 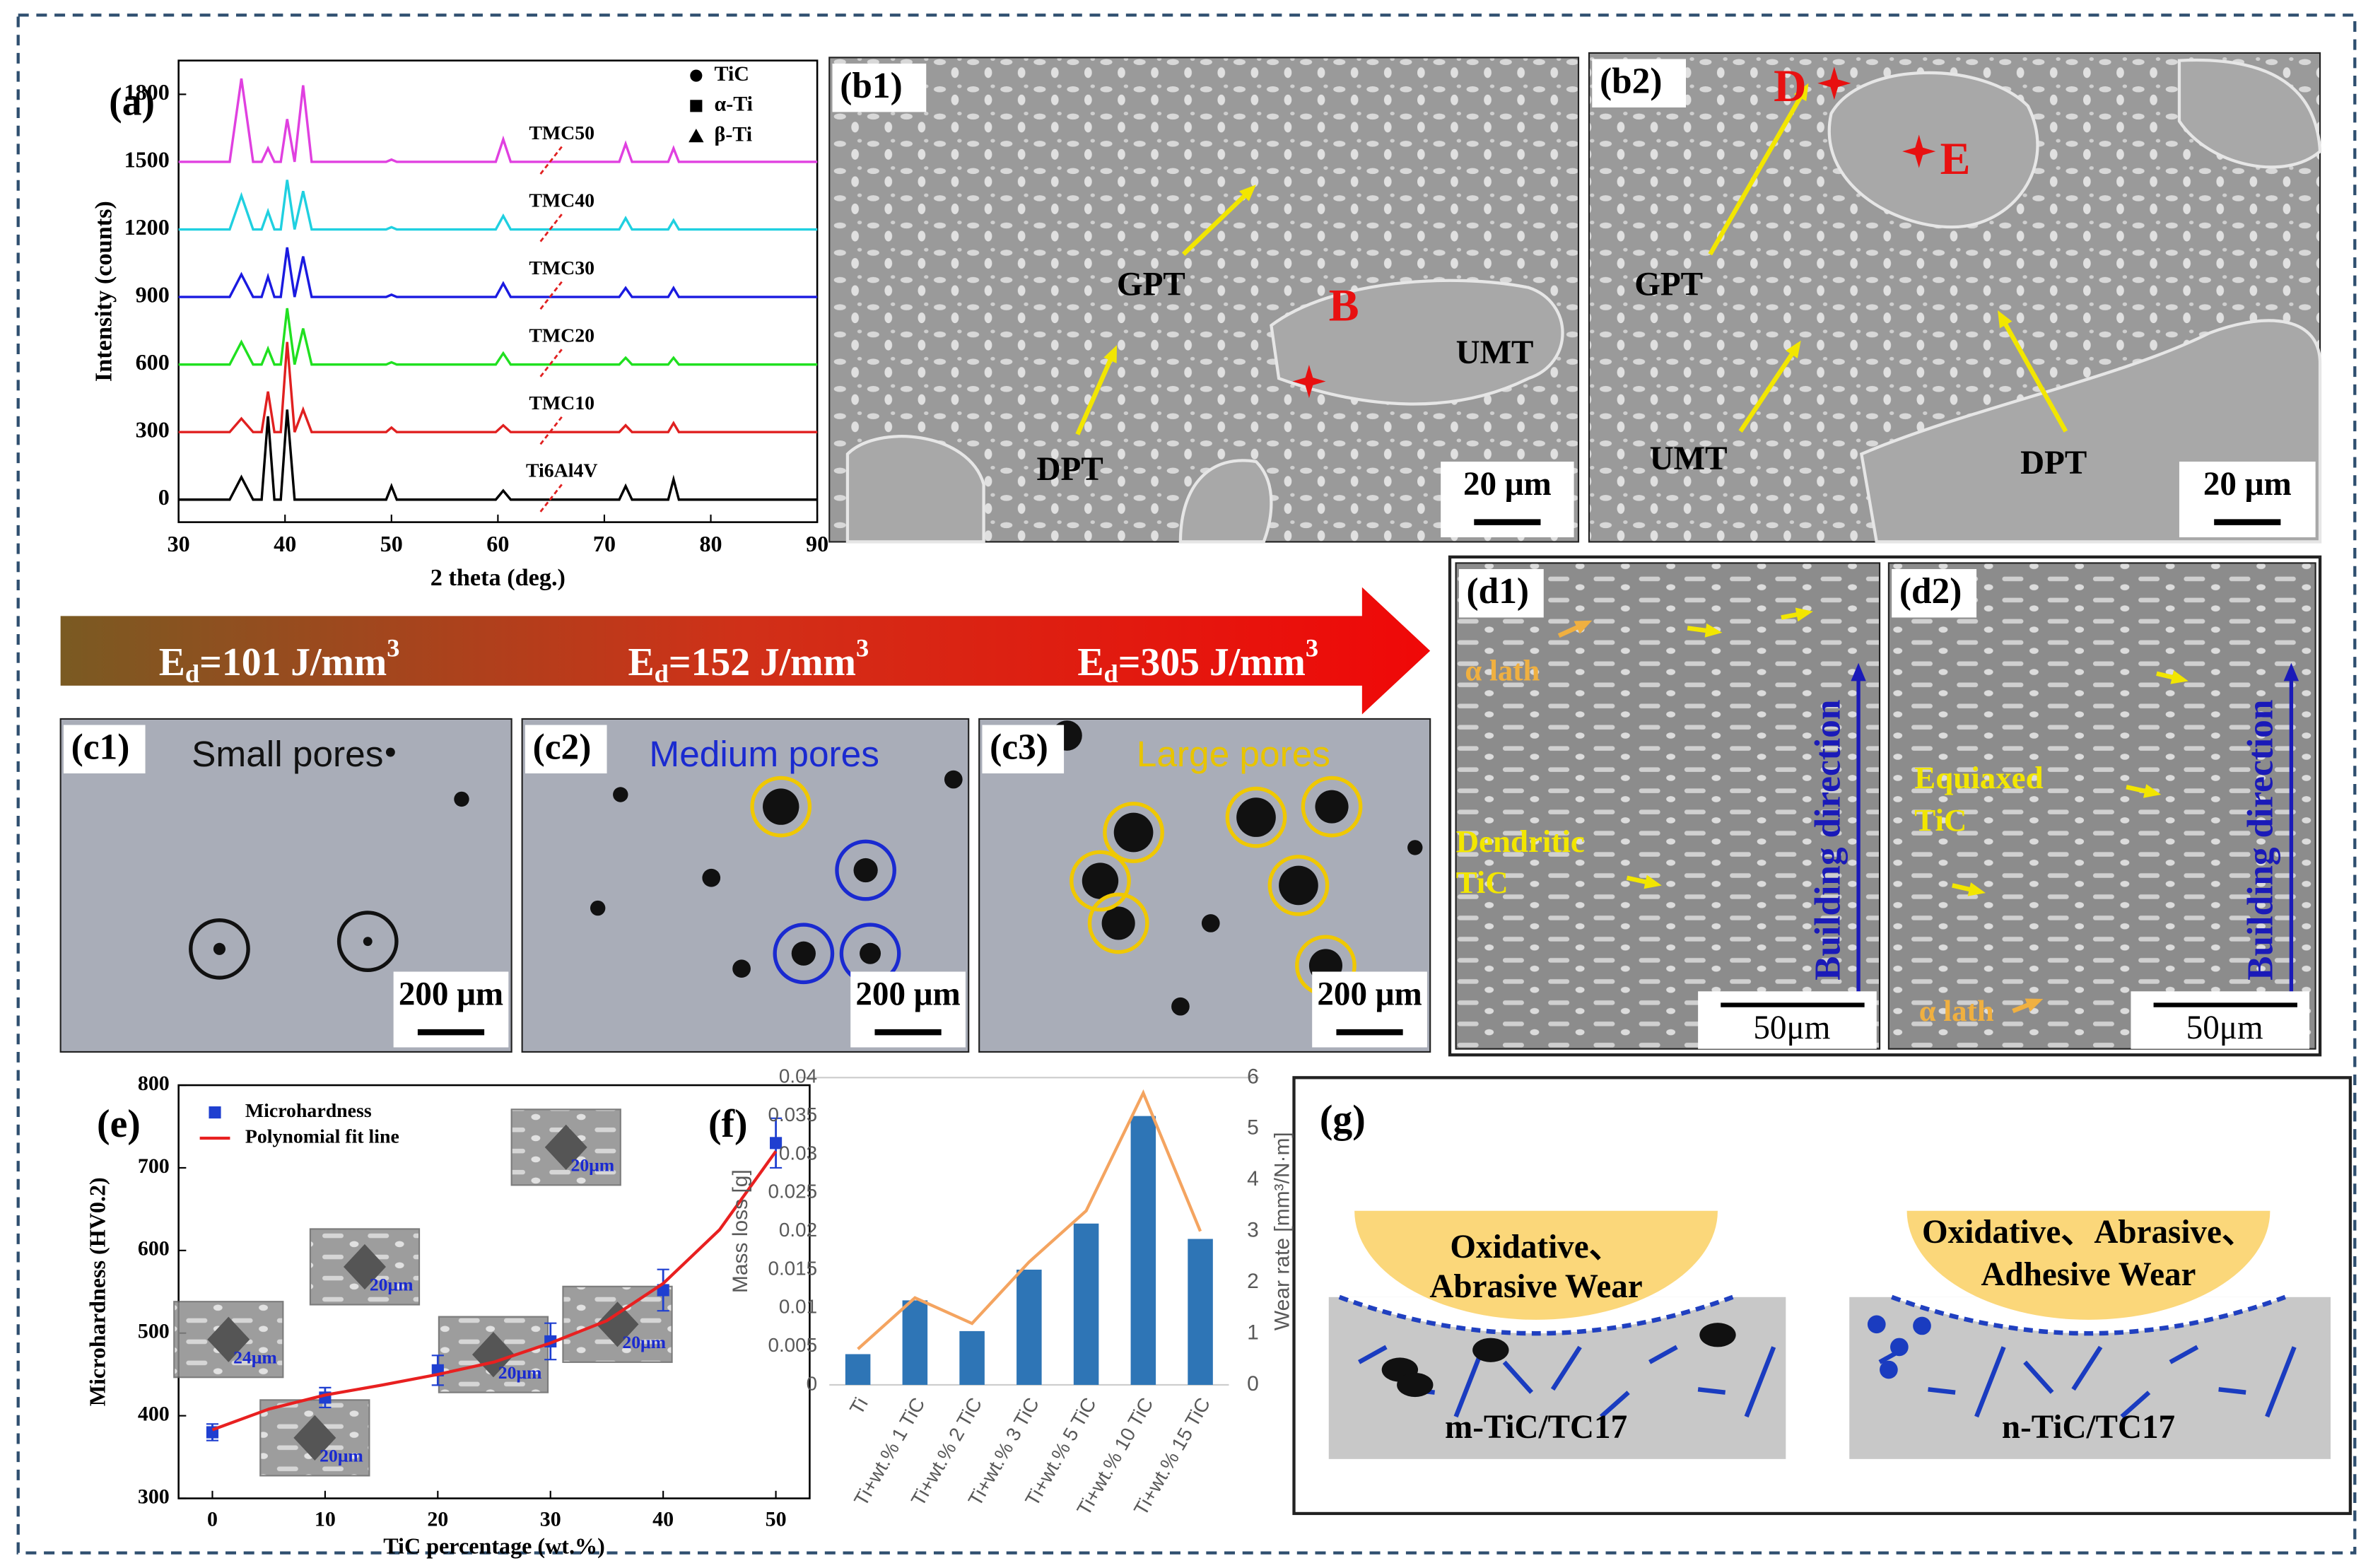 What do you see at coordinates (871, 86) in the screenshot?
I see `panel-label: (b1)` at bounding box center [871, 86].